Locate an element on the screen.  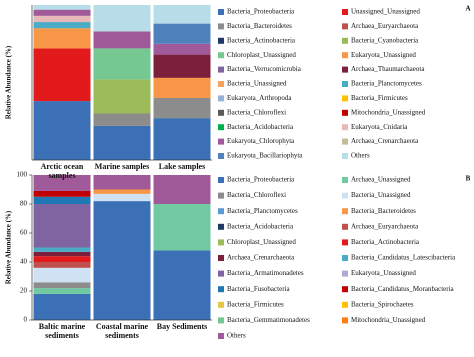
legend-label: Others is located at coordinates (236, 336).